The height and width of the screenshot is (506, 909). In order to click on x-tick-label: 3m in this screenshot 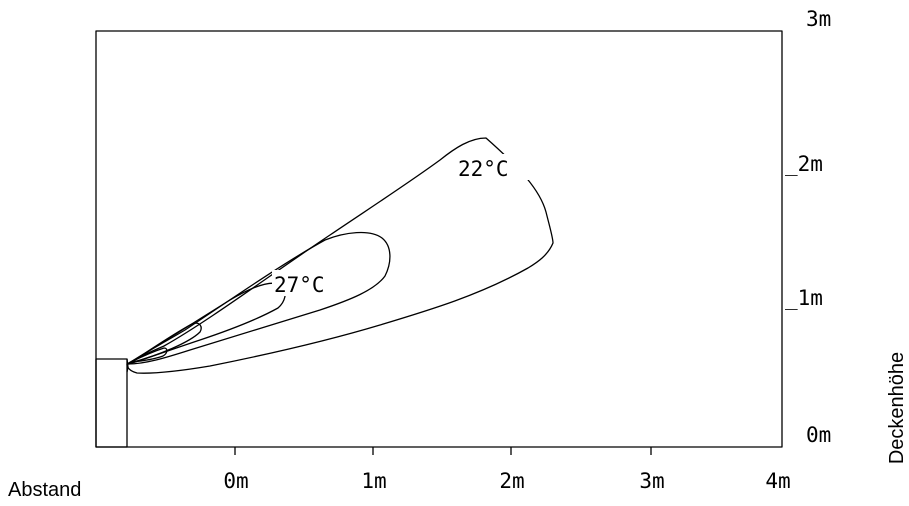, I will do `click(651, 481)`.